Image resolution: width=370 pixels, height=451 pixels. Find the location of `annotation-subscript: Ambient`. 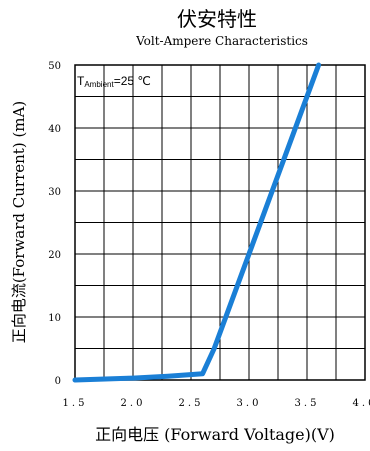

annotation-subscript: Ambient is located at coordinates (99, 84).